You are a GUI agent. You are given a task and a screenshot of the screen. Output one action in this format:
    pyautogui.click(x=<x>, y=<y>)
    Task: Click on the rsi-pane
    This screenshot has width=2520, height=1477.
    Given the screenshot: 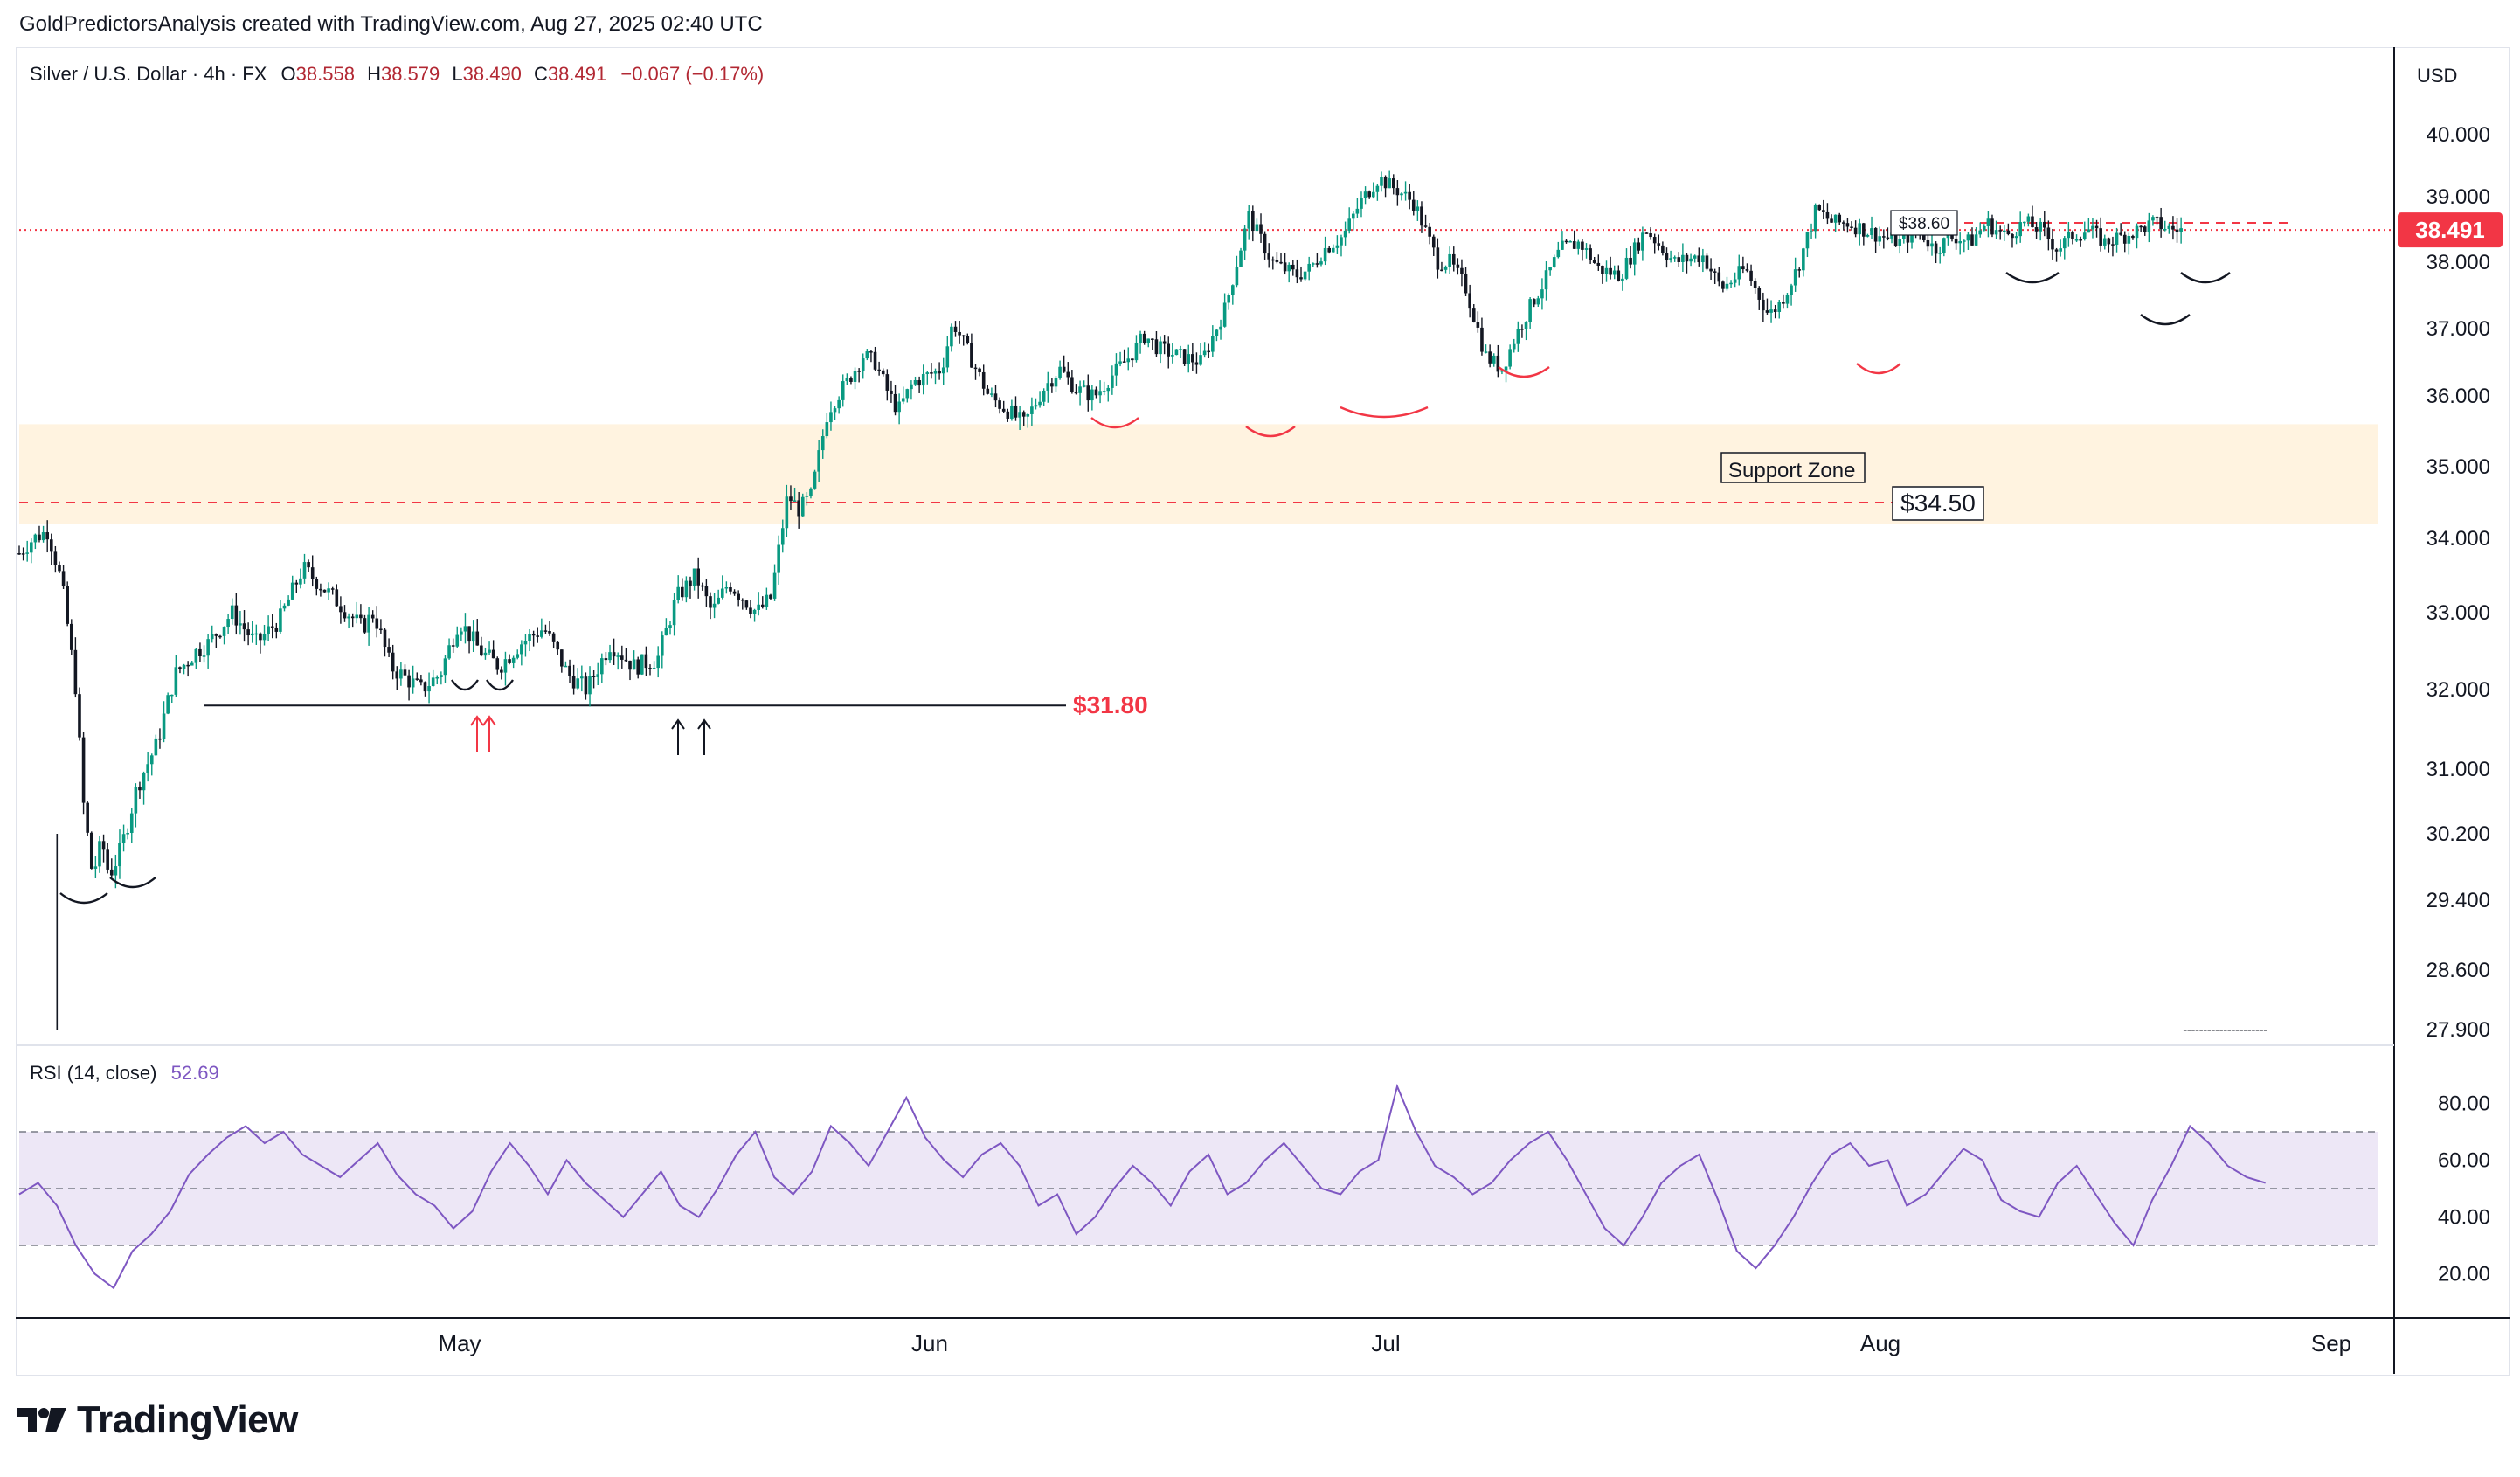 What is the action you would take?
    pyautogui.click(x=1198, y=1186)
    